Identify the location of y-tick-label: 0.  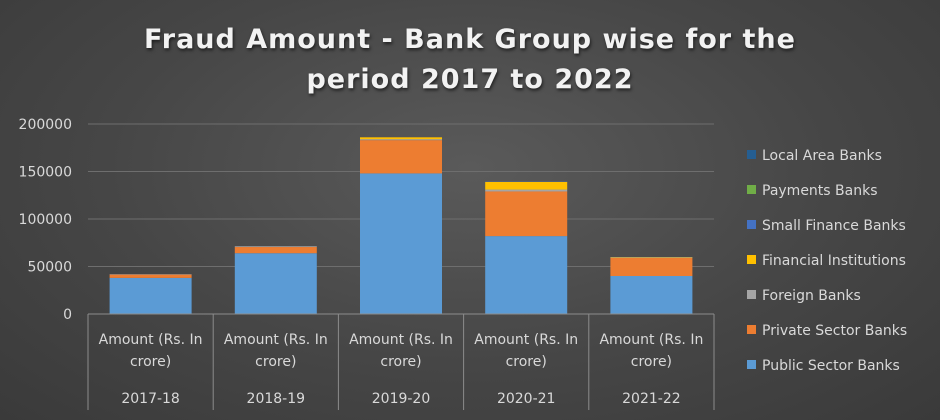
(67, 315).